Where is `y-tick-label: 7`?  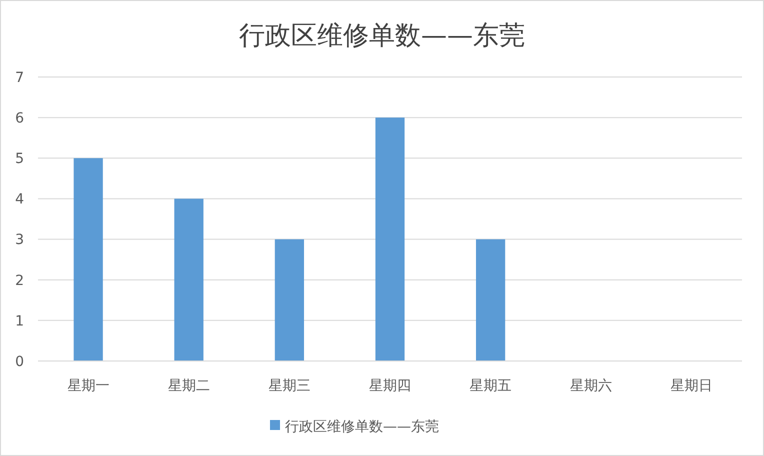 y-tick-label: 7 is located at coordinates (19, 78).